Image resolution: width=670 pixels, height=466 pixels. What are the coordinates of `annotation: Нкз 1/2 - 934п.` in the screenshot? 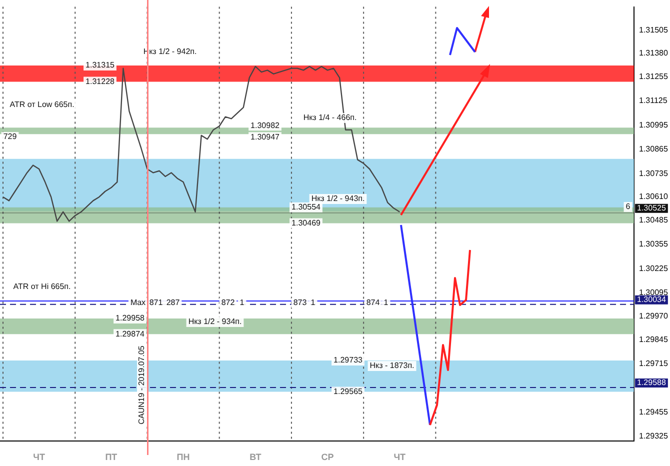 It's located at (215, 321).